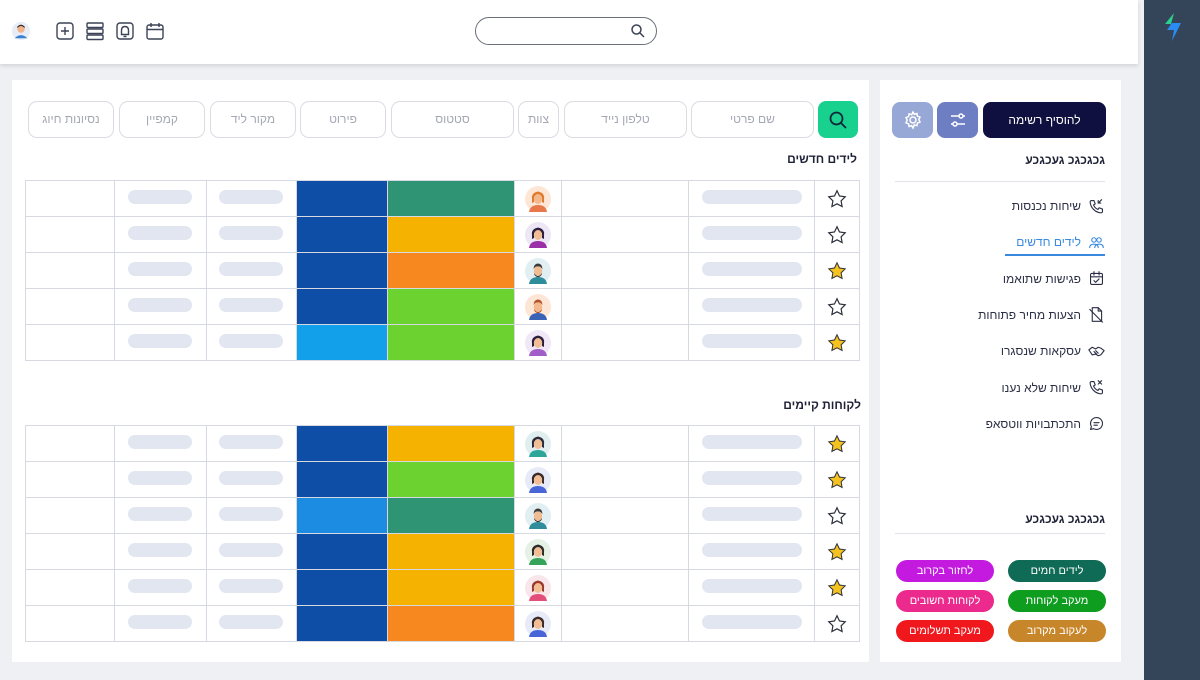  Describe the element at coordinates (1054, 279) in the screenshot. I see `sidebar-item-calendar-check: פגישות שתואמו` at that location.